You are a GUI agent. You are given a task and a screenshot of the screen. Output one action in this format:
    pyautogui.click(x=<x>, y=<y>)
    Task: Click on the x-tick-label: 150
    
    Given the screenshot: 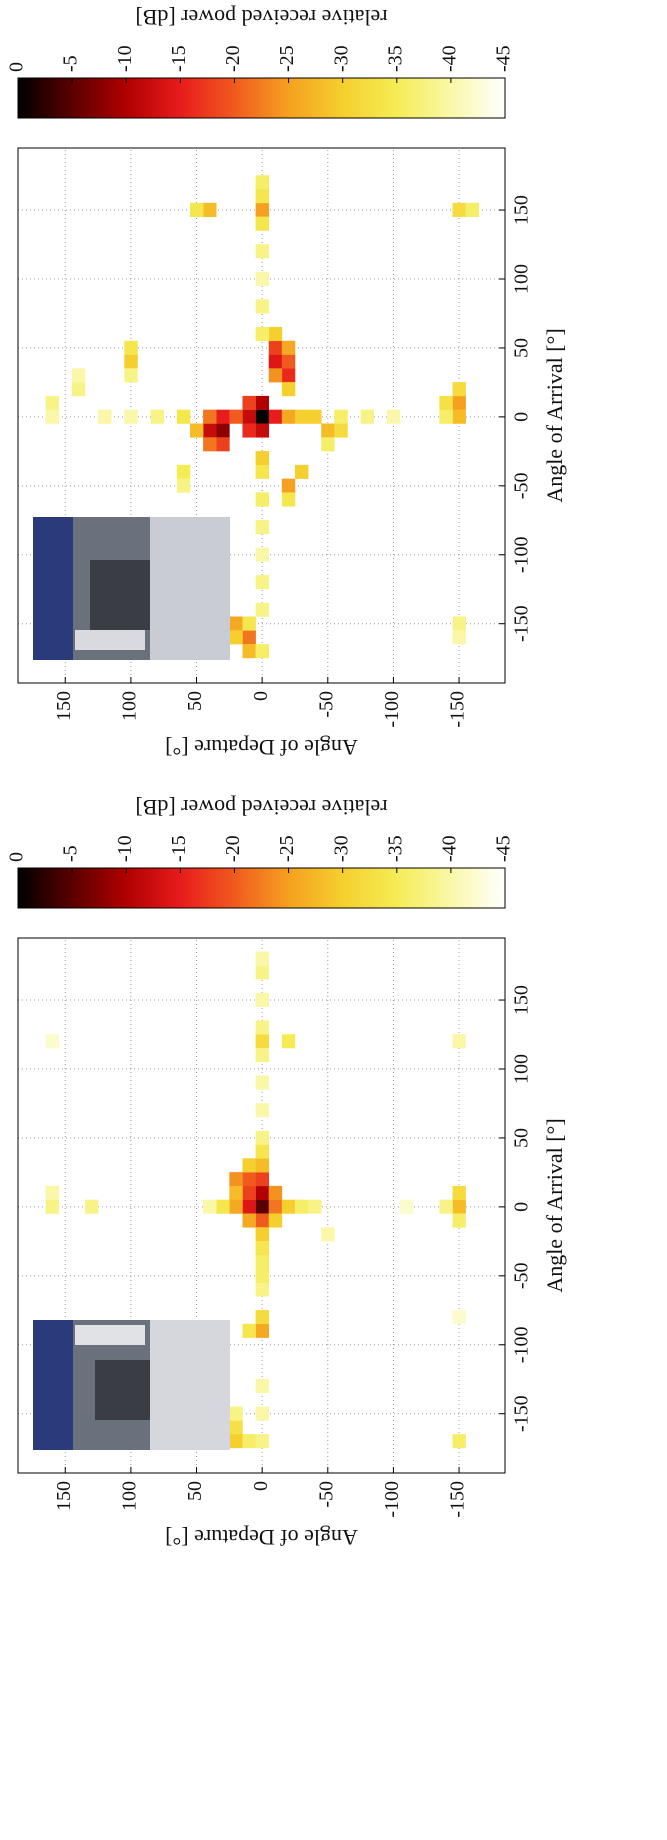 What is the action you would take?
    pyautogui.click(x=522, y=1000)
    